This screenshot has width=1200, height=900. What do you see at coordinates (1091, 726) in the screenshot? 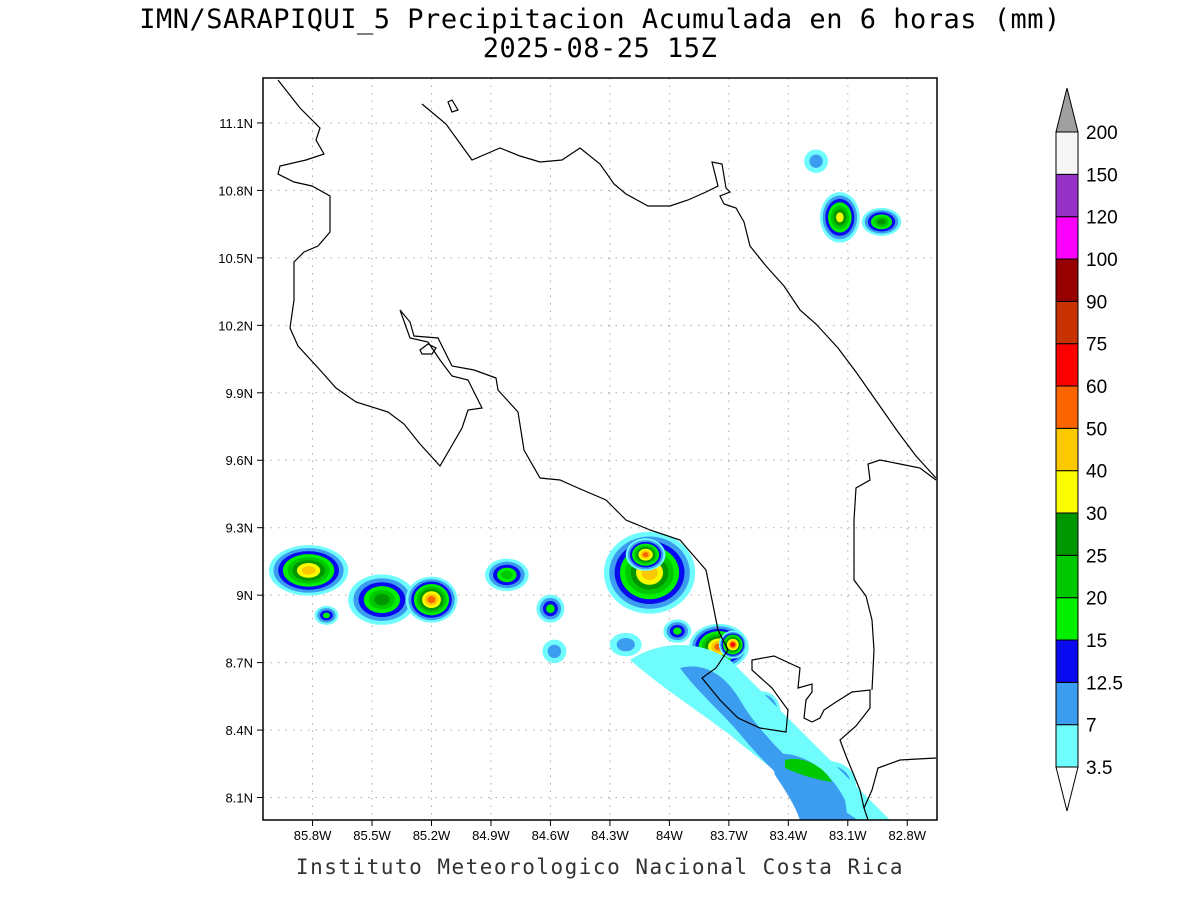
I see `colorbar-label: 7` at bounding box center [1091, 726].